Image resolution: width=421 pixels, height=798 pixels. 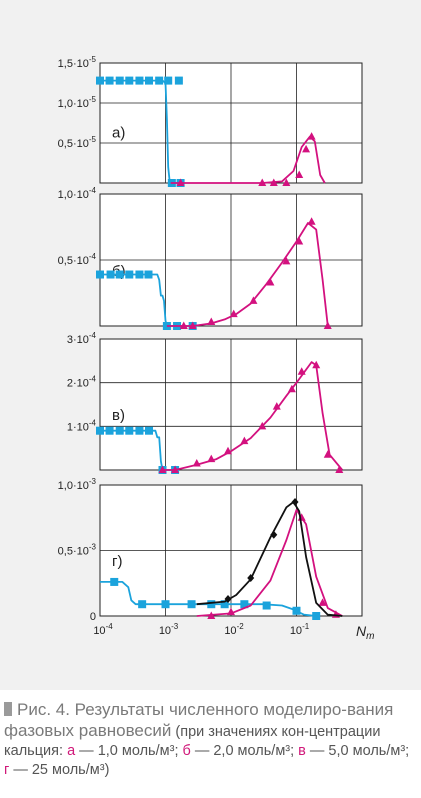 I want to click on panel-label: а), so click(x=118, y=132).